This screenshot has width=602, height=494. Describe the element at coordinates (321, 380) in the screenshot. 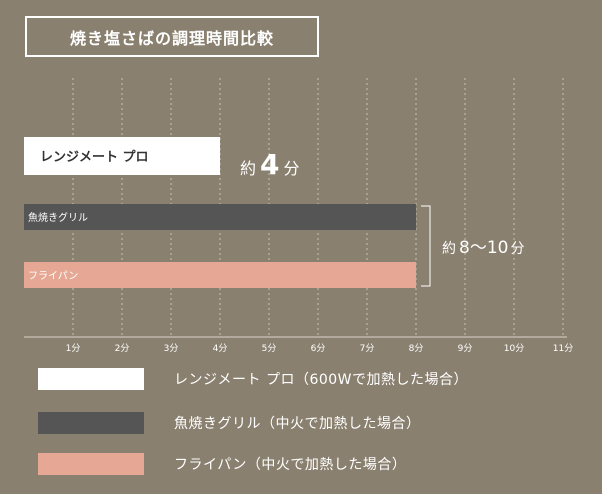

I see `legend-label-rangemate: レンジメート プロ（600Wで加熱した場合）` at that location.